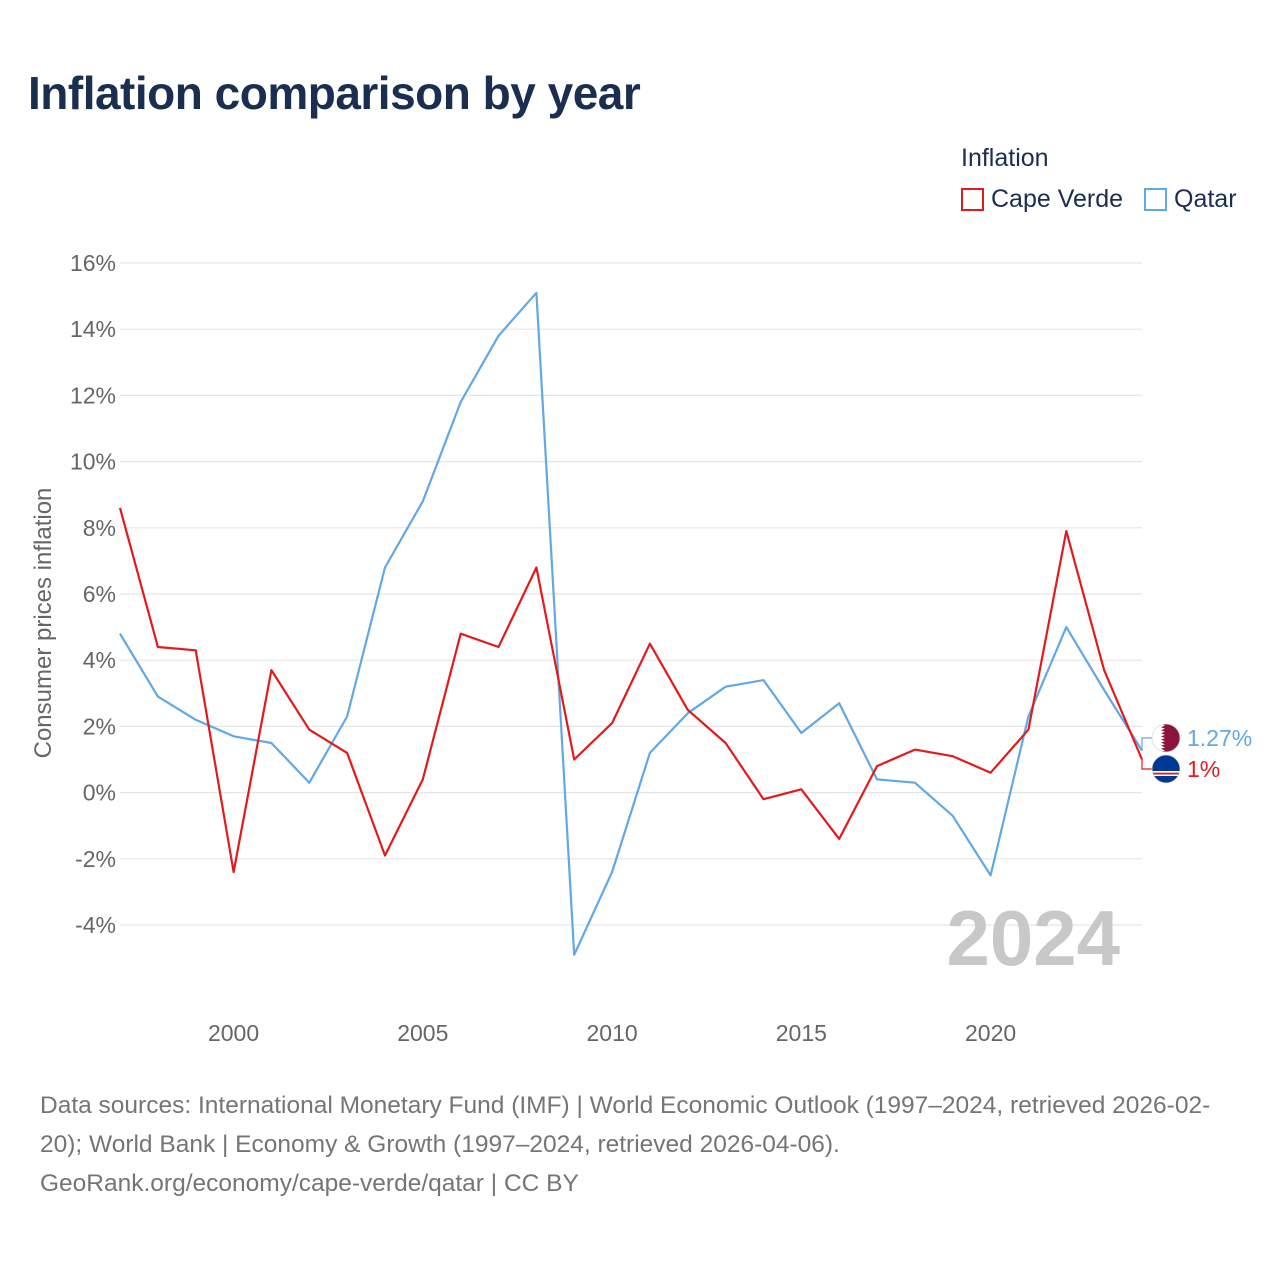 This screenshot has height=1280, width=1280. I want to click on legend-swatch-qatar, so click(1155, 199).